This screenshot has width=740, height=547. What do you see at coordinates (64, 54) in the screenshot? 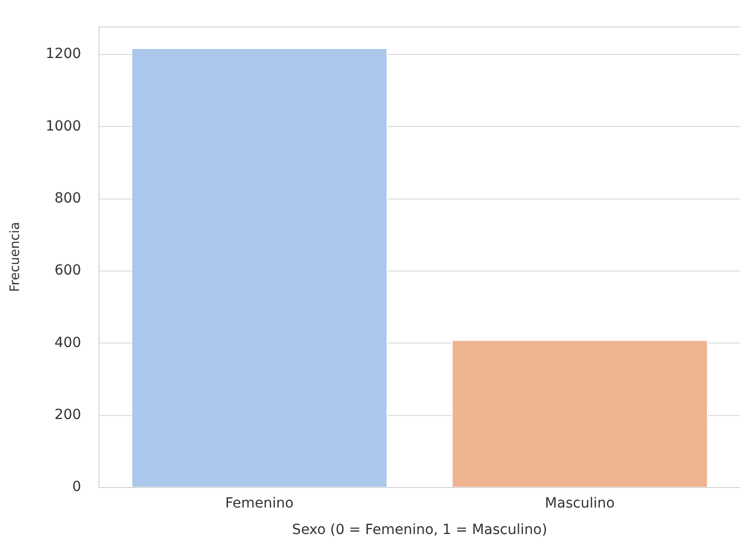
I see `y-tick-label: 1200` at bounding box center [64, 54].